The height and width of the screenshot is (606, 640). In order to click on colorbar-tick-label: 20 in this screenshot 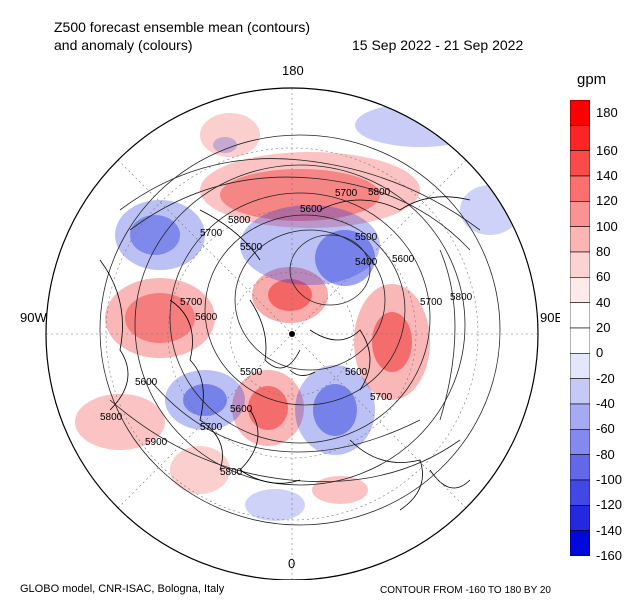, I will do `click(603, 327)`.